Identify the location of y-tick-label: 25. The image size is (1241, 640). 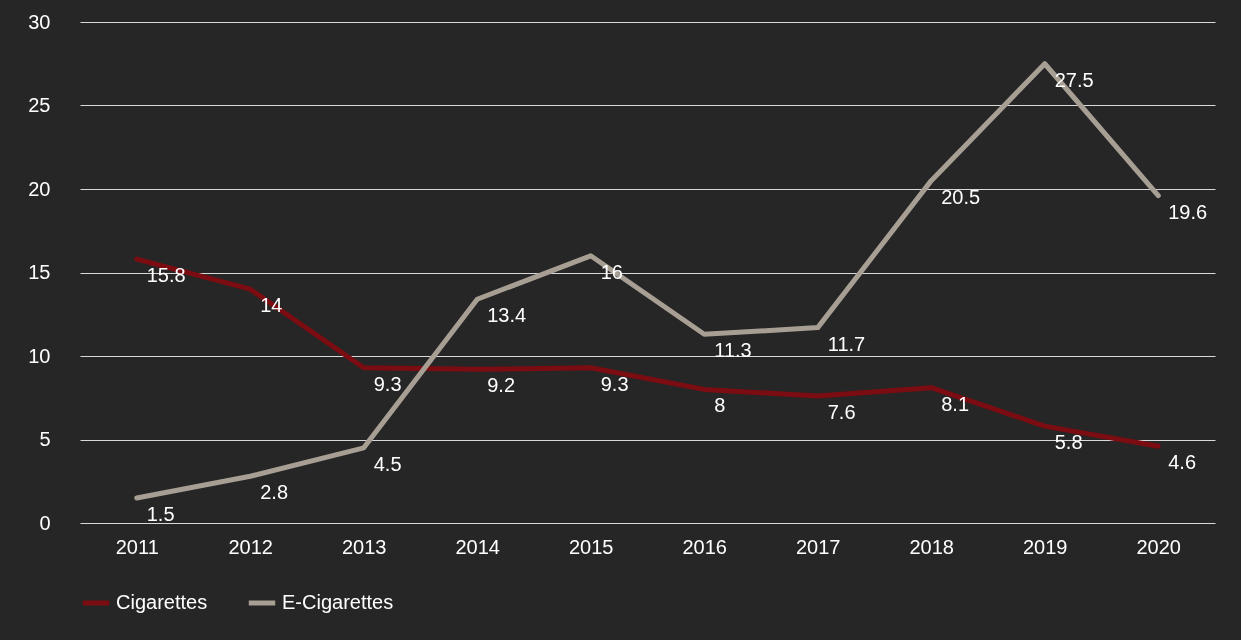
(39, 105).